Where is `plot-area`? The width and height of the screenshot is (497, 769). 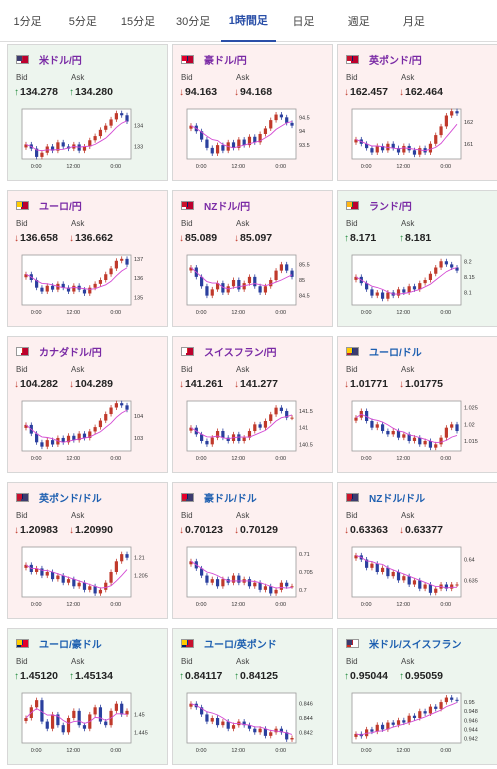 plot-area is located at coordinates (406, 280).